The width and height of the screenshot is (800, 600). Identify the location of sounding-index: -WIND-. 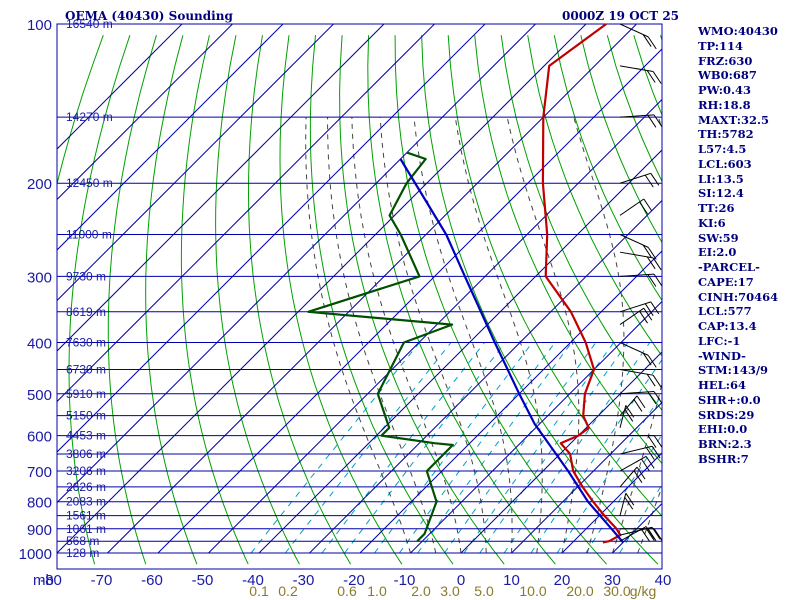
(722, 355).